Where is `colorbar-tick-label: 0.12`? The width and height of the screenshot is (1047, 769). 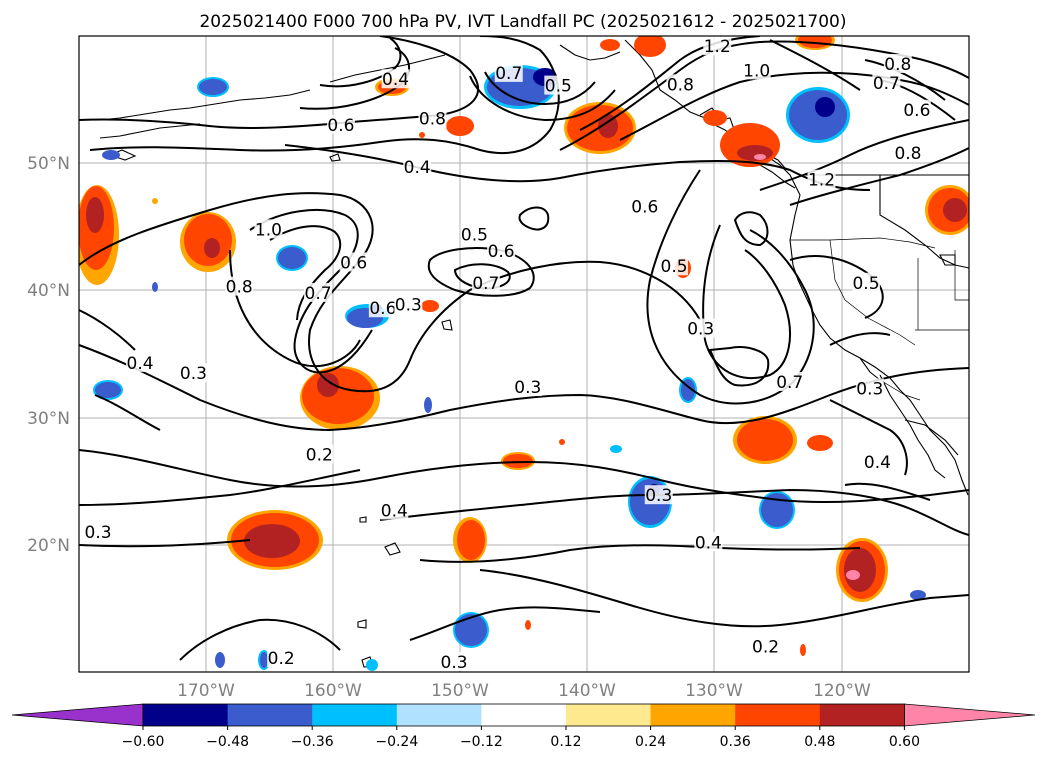
colorbar-tick-label: 0.12 is located at coordinates (565, 742).